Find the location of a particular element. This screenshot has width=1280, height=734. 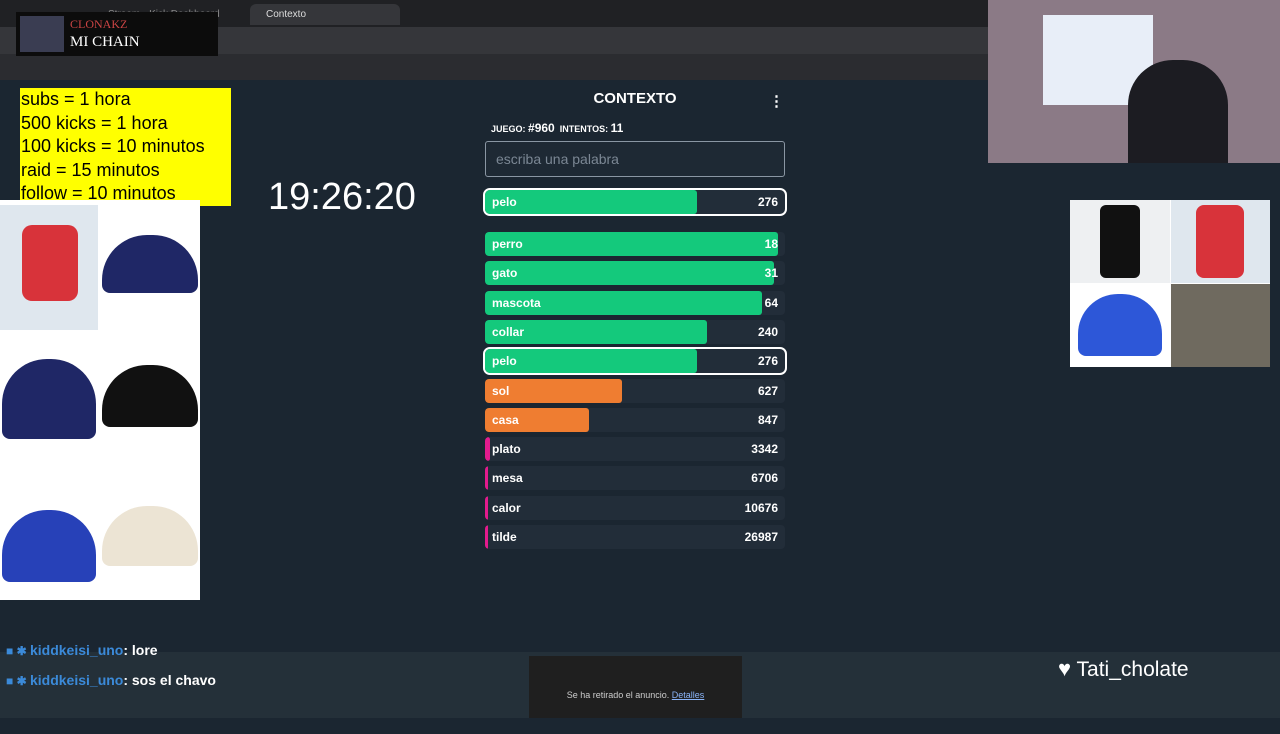

now-playing: CLONAKZ MI CHAIN is located at coordinates (117, 34).